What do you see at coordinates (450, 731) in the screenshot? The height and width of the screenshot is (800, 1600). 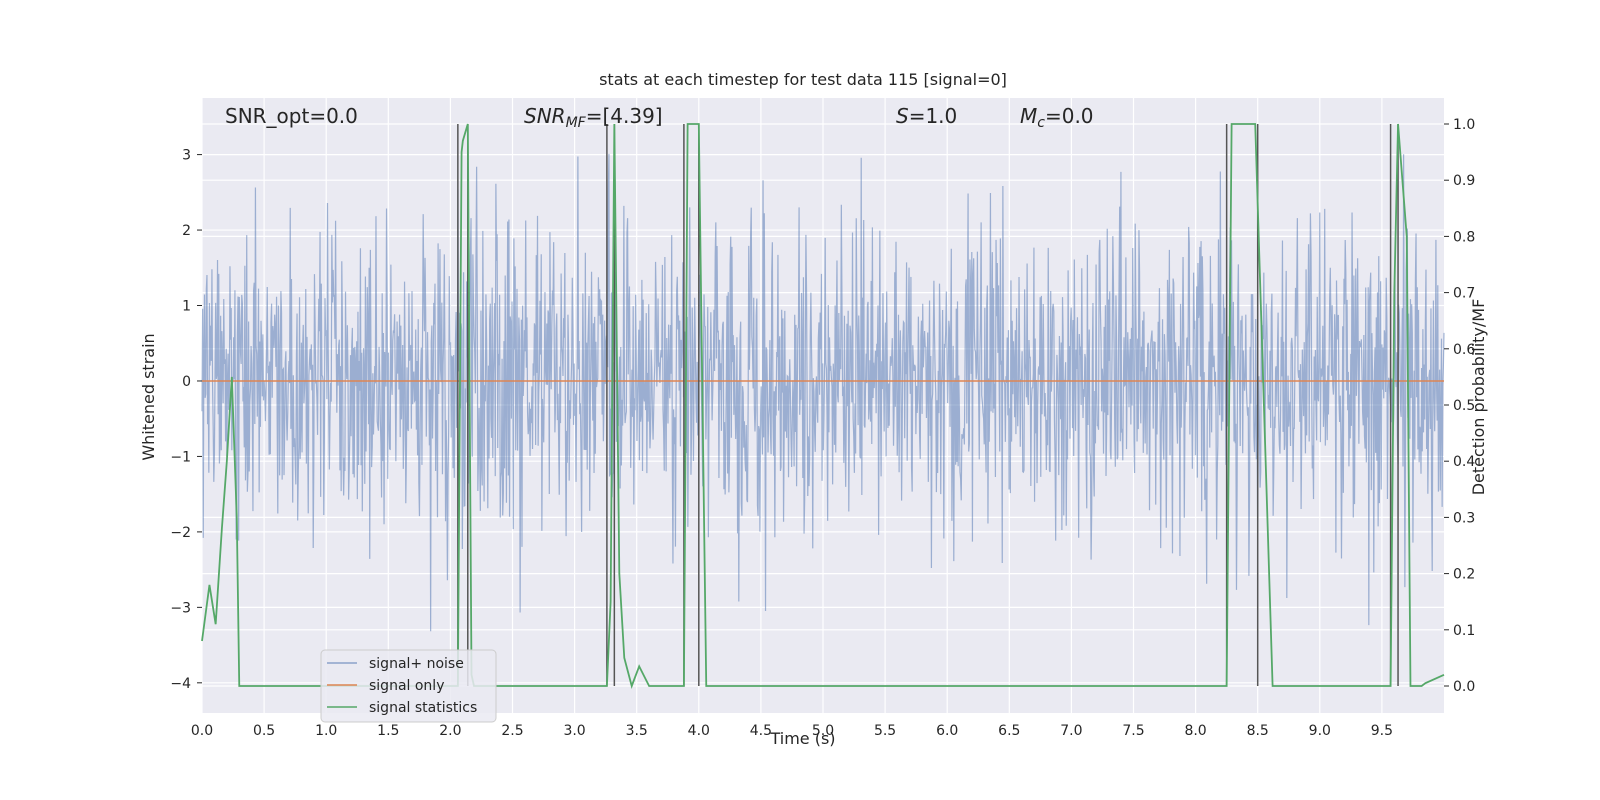 I see `x-tick-label: 2.0` at bounding box center [450, 731].